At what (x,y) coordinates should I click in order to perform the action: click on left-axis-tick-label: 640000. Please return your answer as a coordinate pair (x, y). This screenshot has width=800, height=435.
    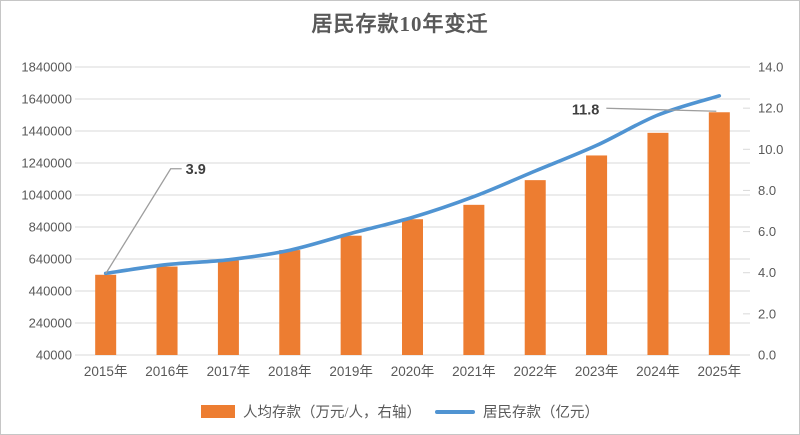
    Looking at the image, I should click on (50, 259).